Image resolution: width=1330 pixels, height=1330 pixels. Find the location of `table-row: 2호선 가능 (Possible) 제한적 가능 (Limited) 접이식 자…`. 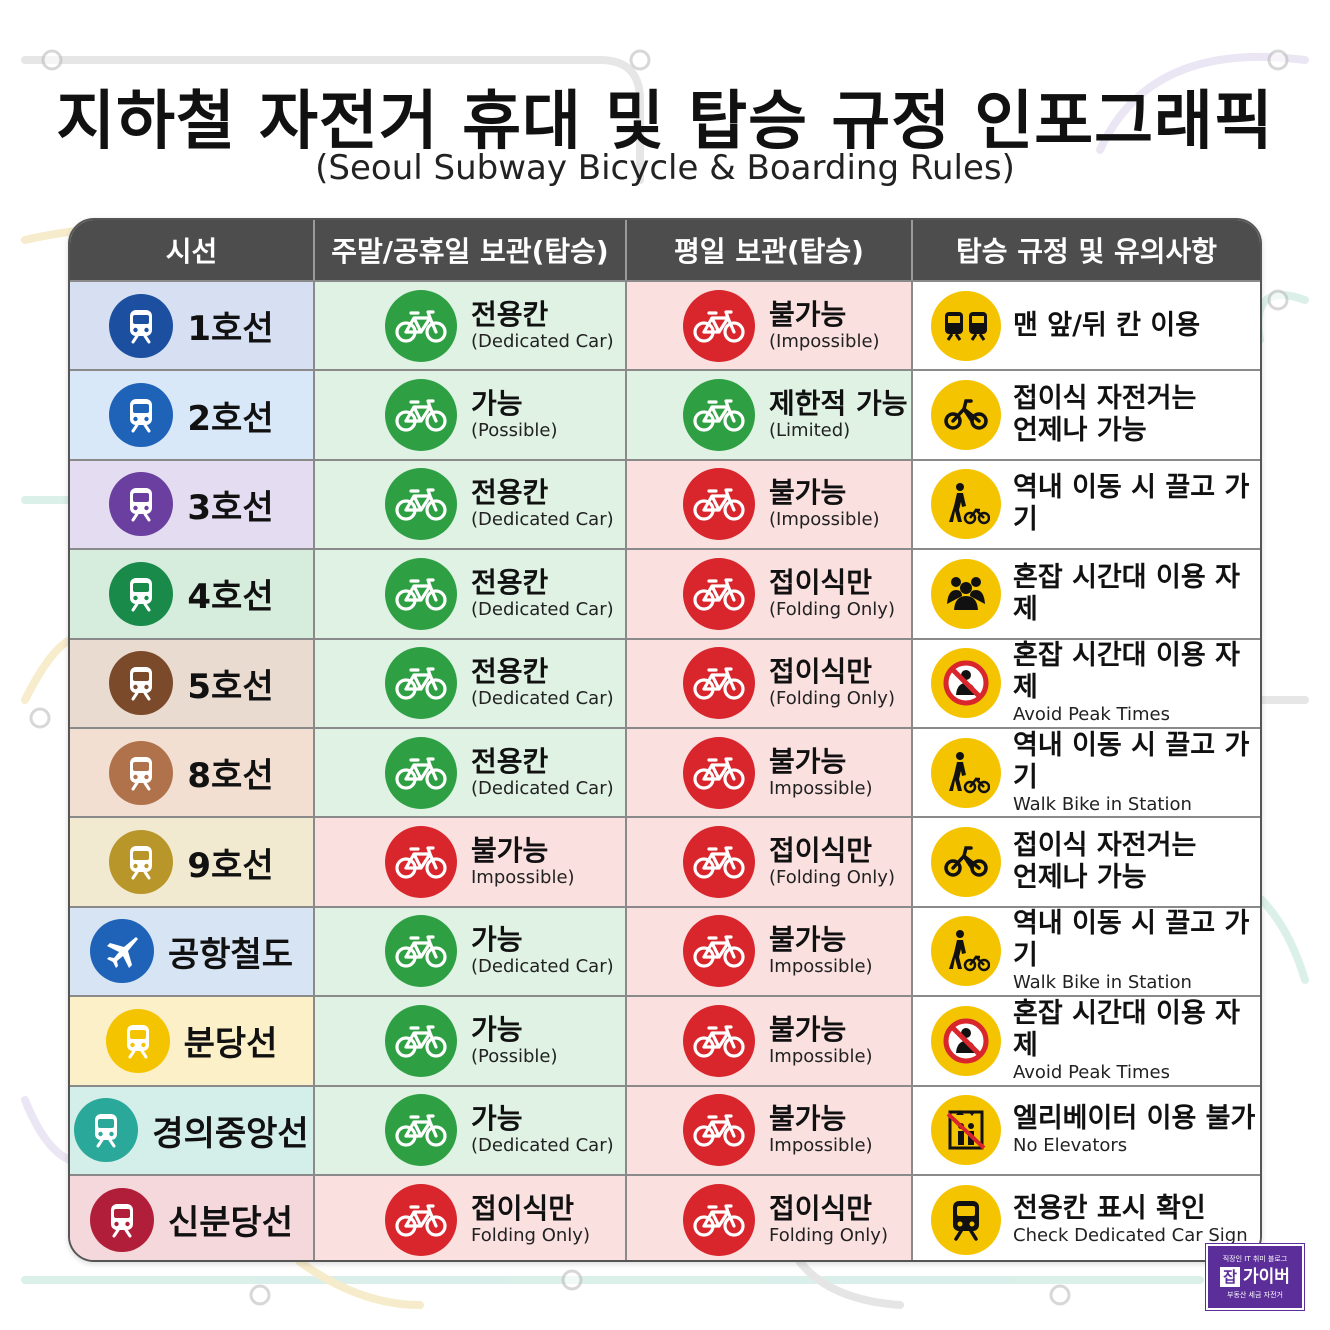

table-row: 2호선 가능 (Possible) 제한적 가능 (Limited) 접이식 자… is located at coordinates (665, 414).